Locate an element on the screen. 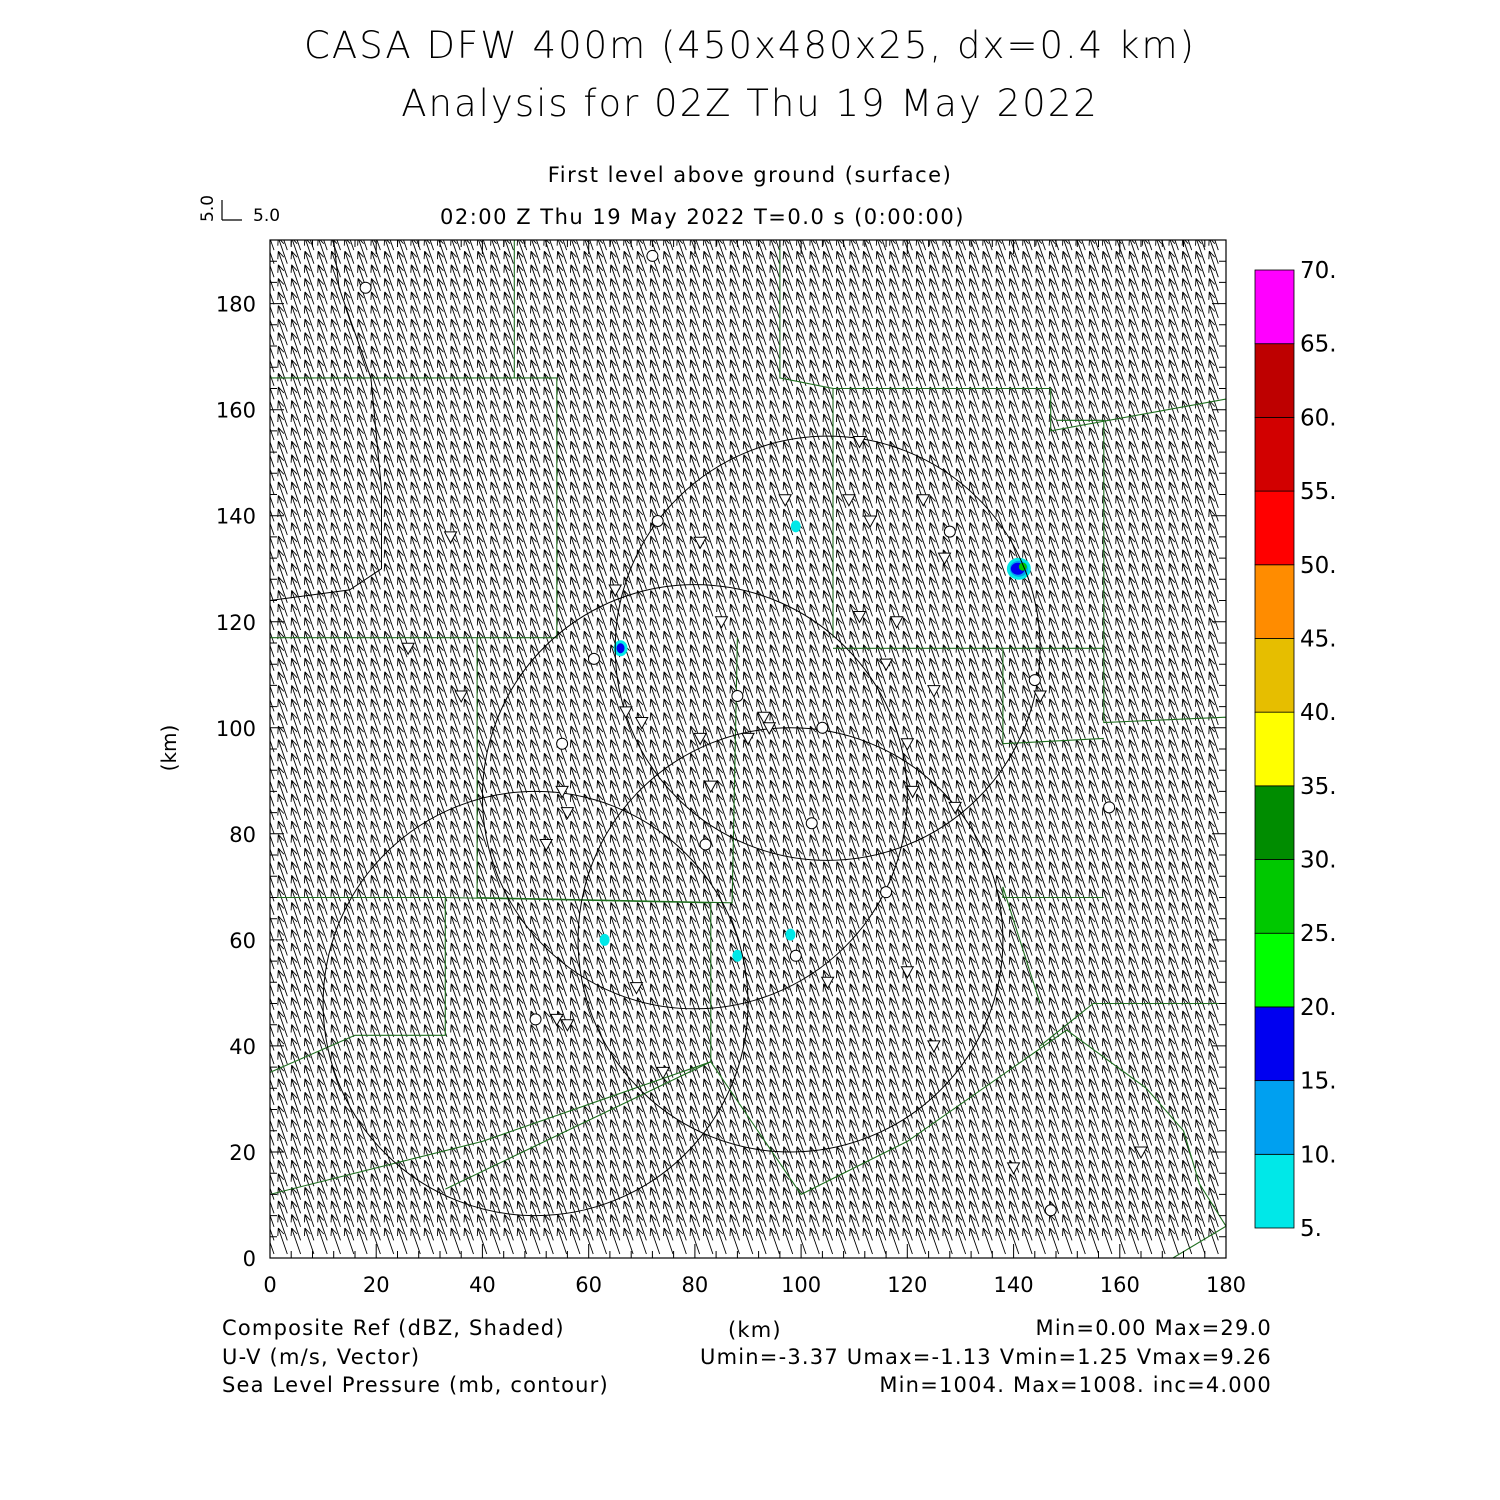  y-tick-label: 160 is located at coordinates (236, 411).